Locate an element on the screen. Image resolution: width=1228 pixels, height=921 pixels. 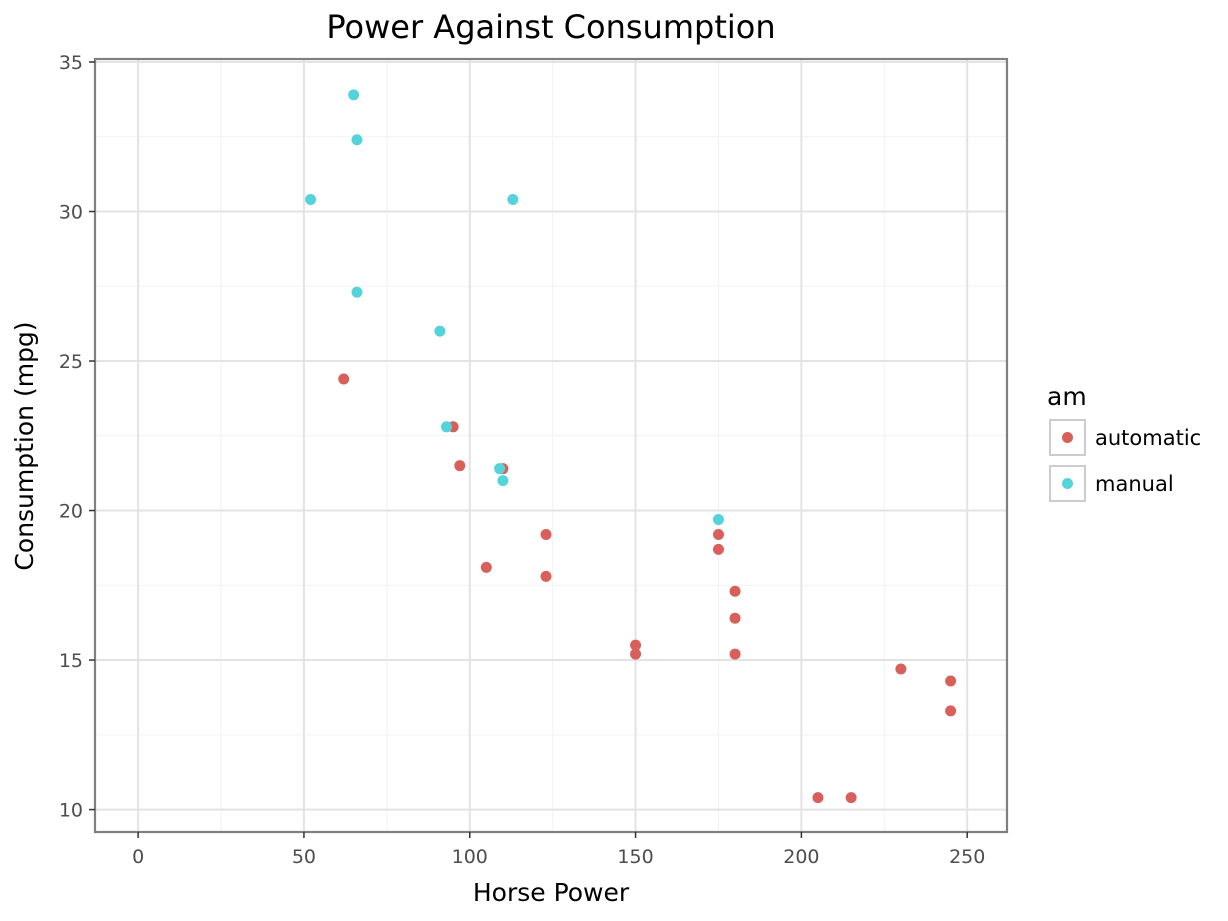
y-tick-label: 10 is located at coordinates (71, 811).